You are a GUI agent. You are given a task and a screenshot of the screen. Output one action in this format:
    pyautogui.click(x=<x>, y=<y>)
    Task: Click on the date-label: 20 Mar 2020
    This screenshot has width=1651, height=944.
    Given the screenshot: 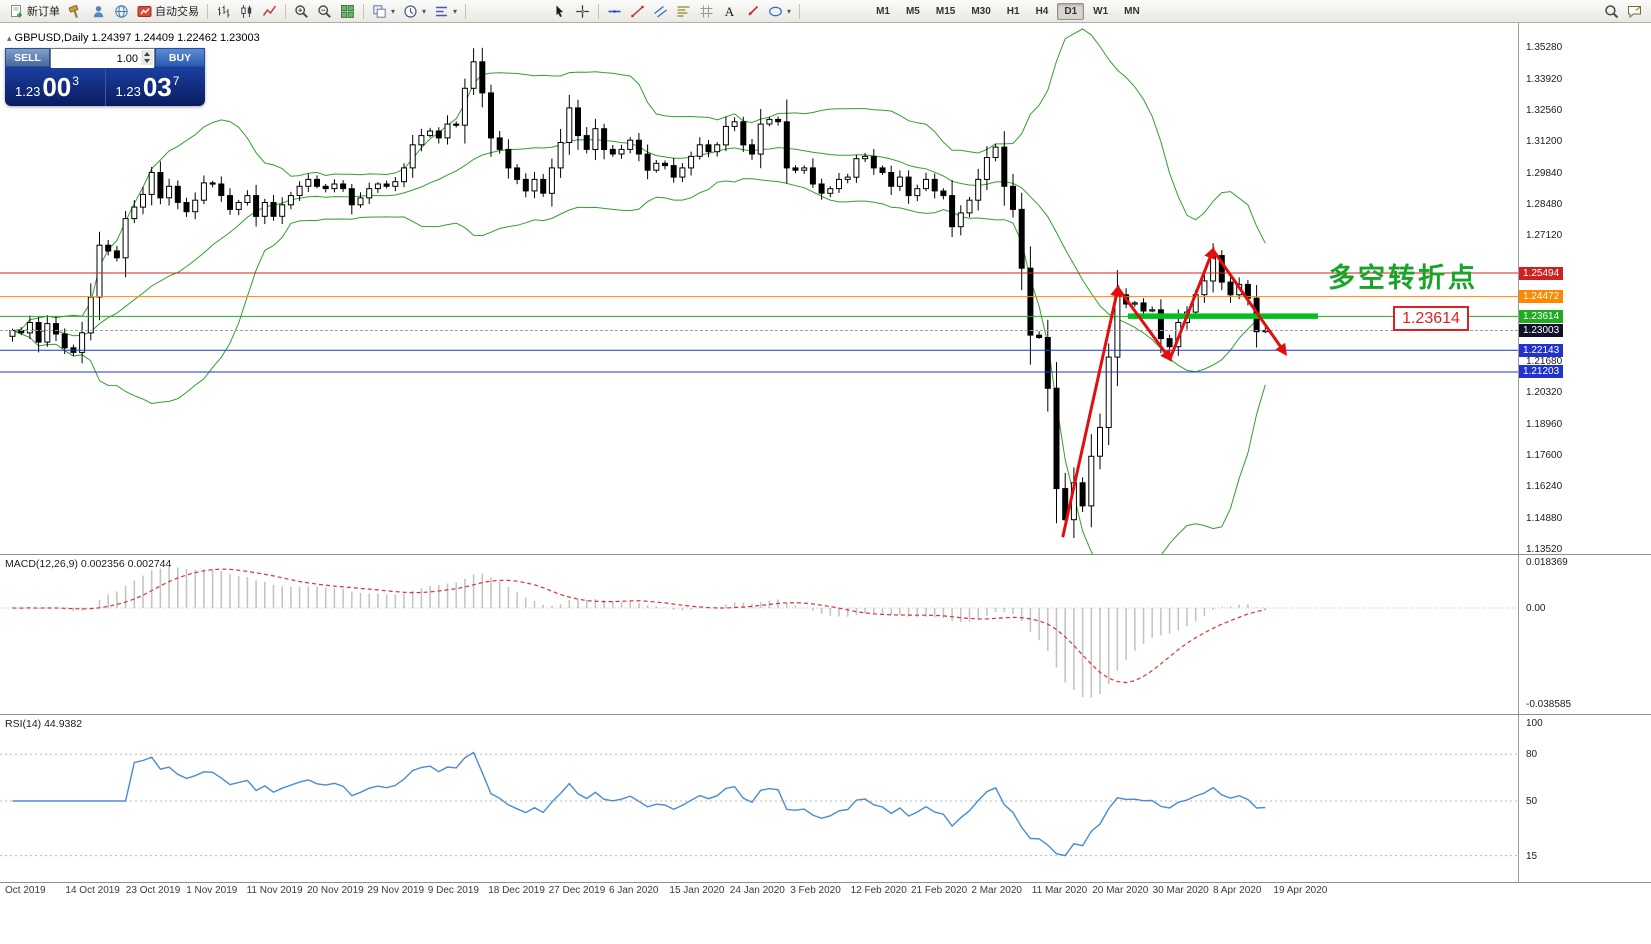 What is the action you would take?
    pyautogui.click(x=1120, y=890)
    